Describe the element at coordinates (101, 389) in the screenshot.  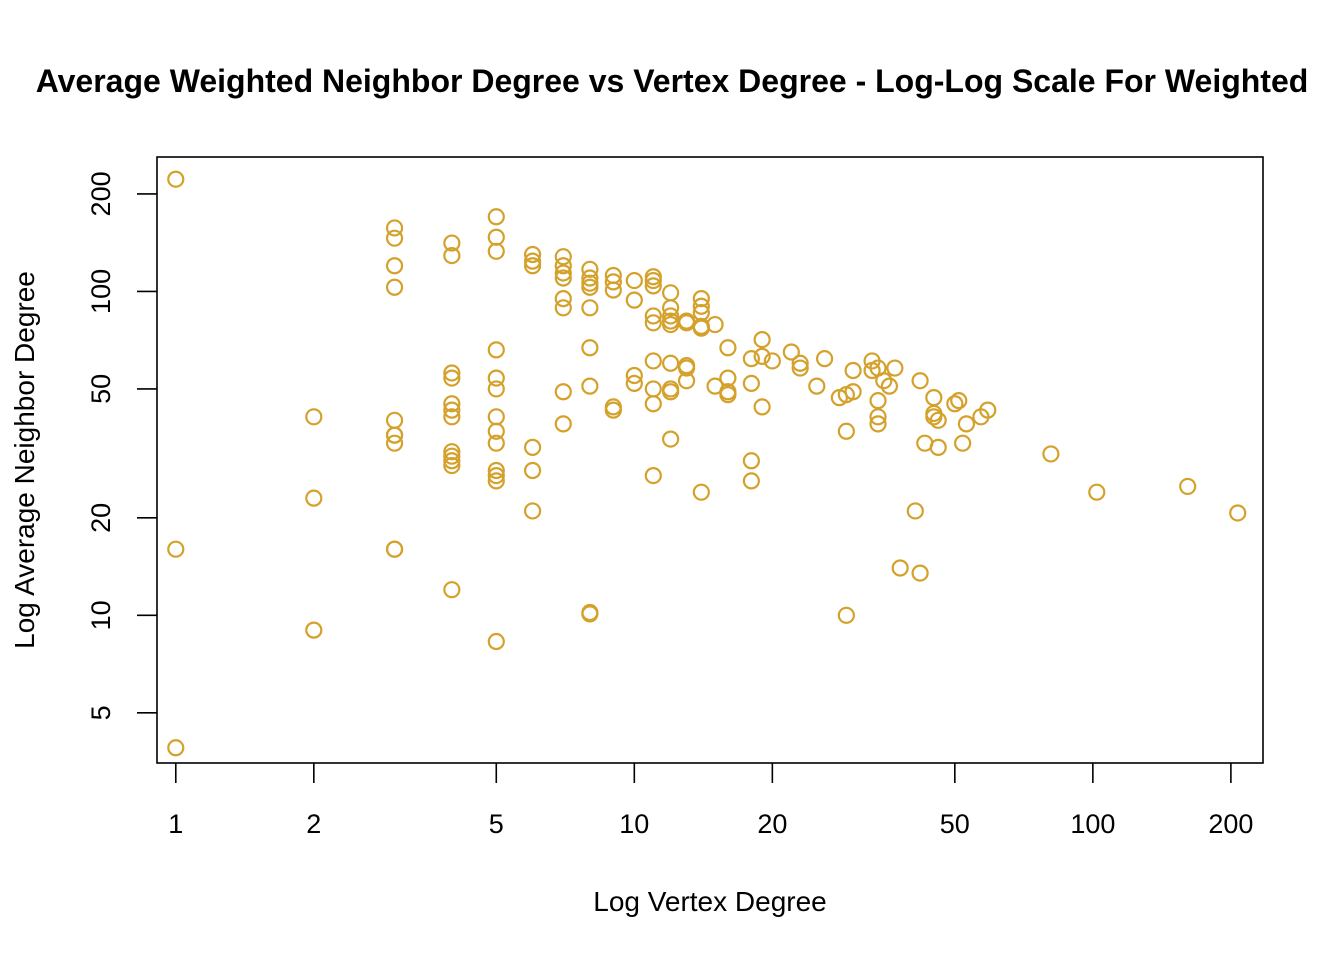
I see `y-tick-label: 50` at that location.